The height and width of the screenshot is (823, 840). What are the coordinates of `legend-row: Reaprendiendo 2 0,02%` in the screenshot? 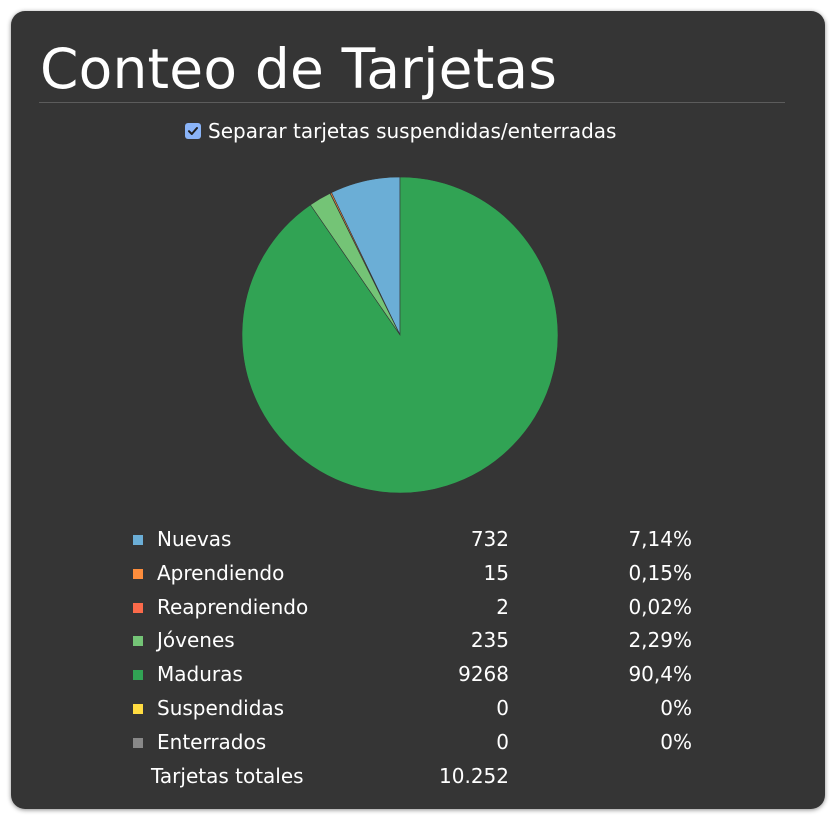 It's located at (421, 608).